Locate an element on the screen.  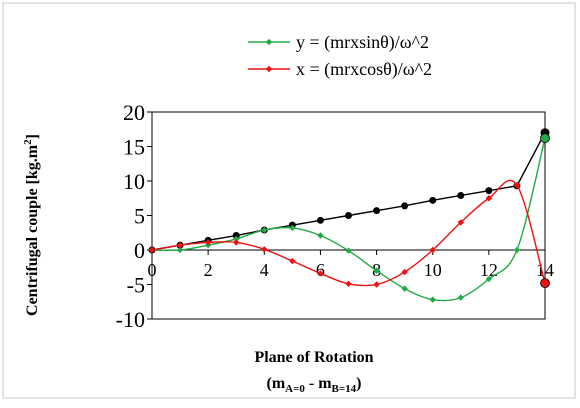
x-subtitle-open: (m is located at coordinates (276, 383).